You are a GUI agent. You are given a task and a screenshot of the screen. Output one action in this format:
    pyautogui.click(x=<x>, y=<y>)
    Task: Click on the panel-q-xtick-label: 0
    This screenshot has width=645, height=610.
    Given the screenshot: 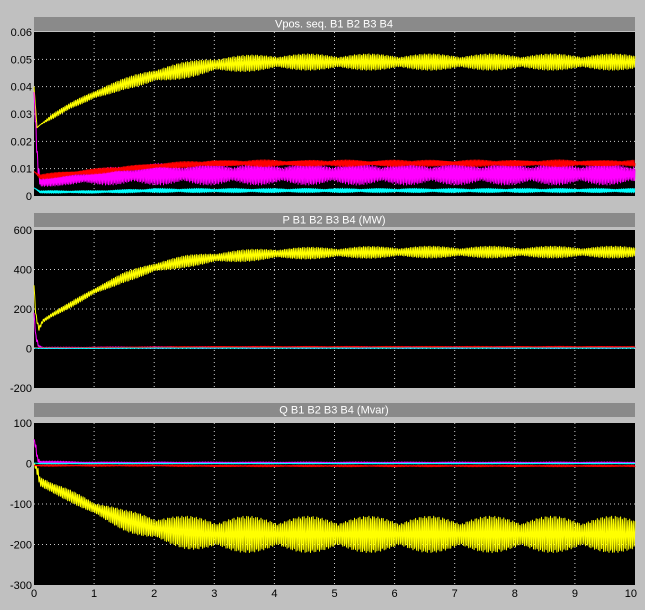 What is the action you would take?
    pyautogui.click(x=34, y=594)
    